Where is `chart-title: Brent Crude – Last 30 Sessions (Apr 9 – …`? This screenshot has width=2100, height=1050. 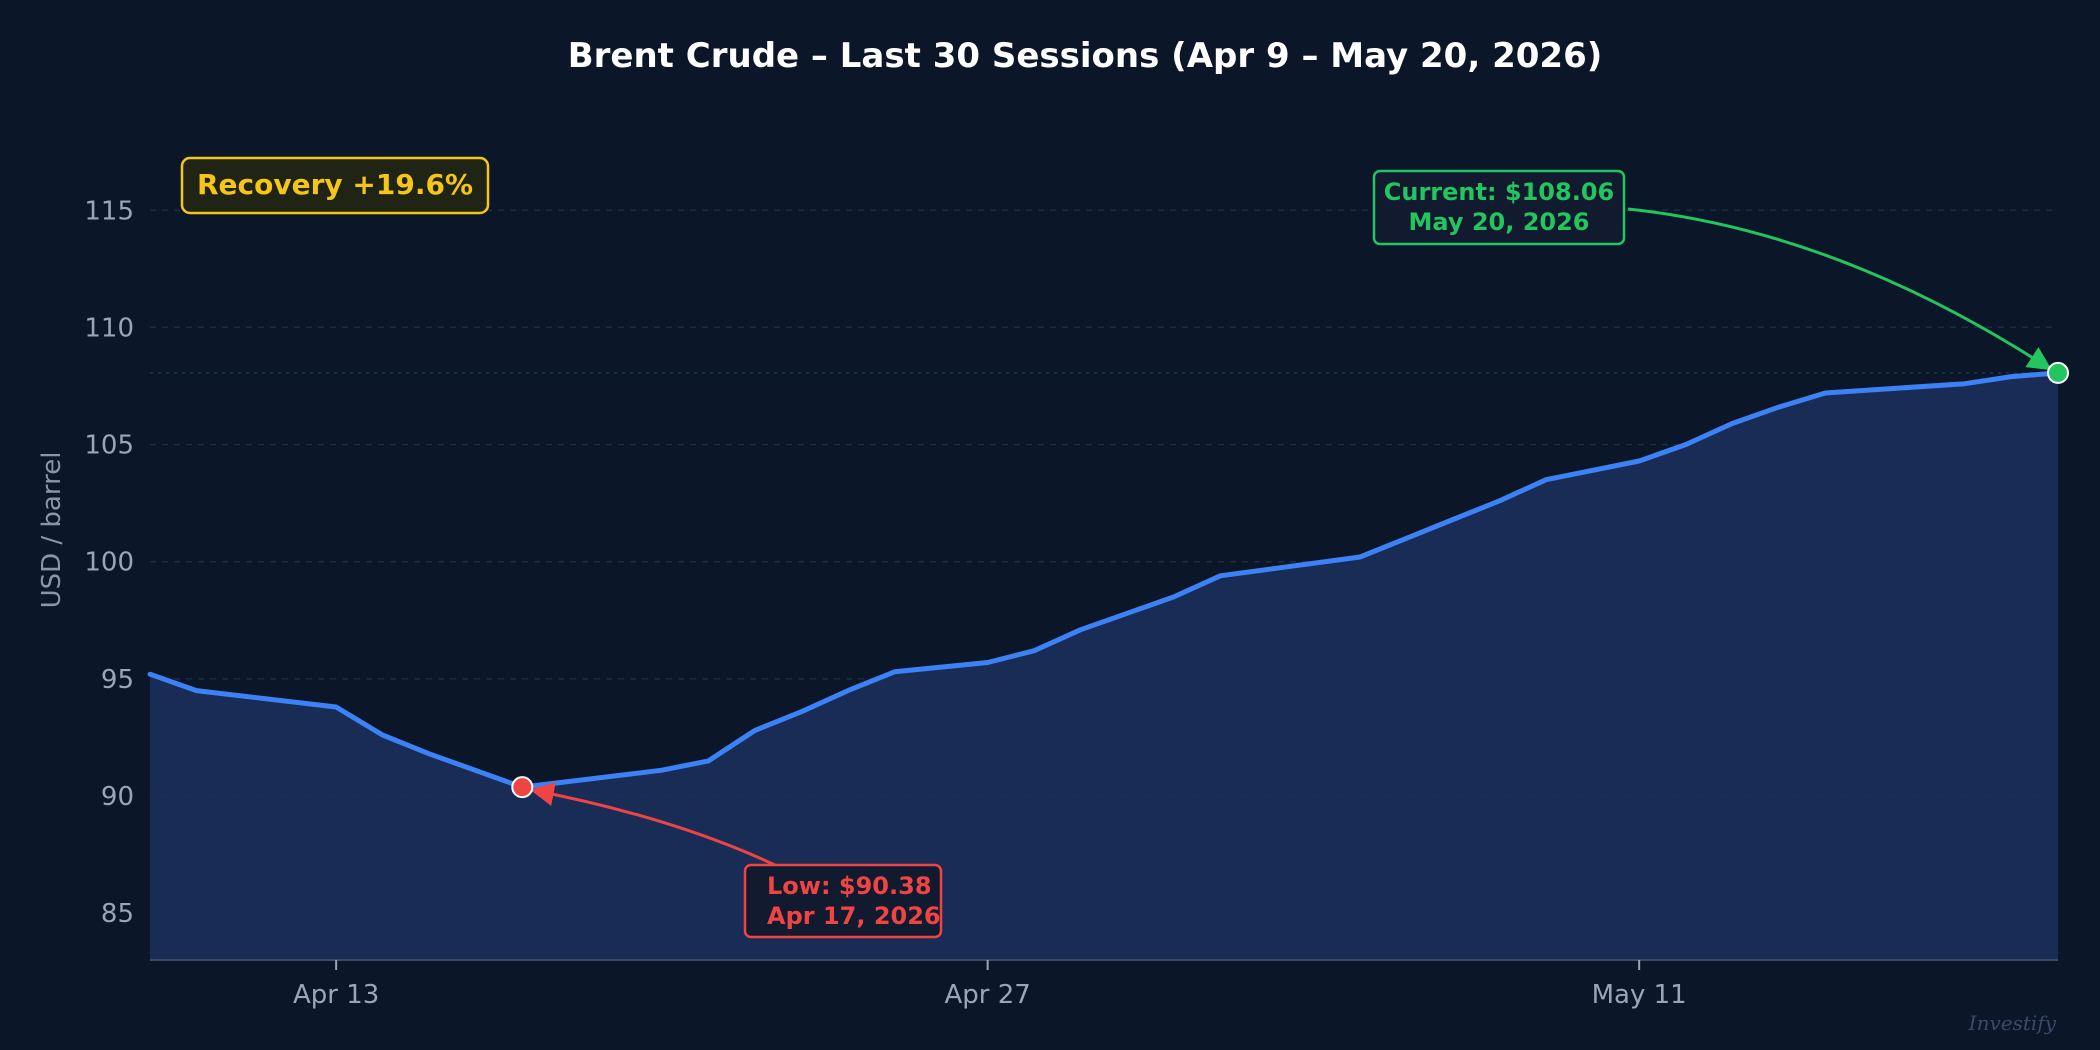 chart-title: Brent Crude – Last 30 Sessions (Apr 9 – … is located at coordinates (1085, 56).